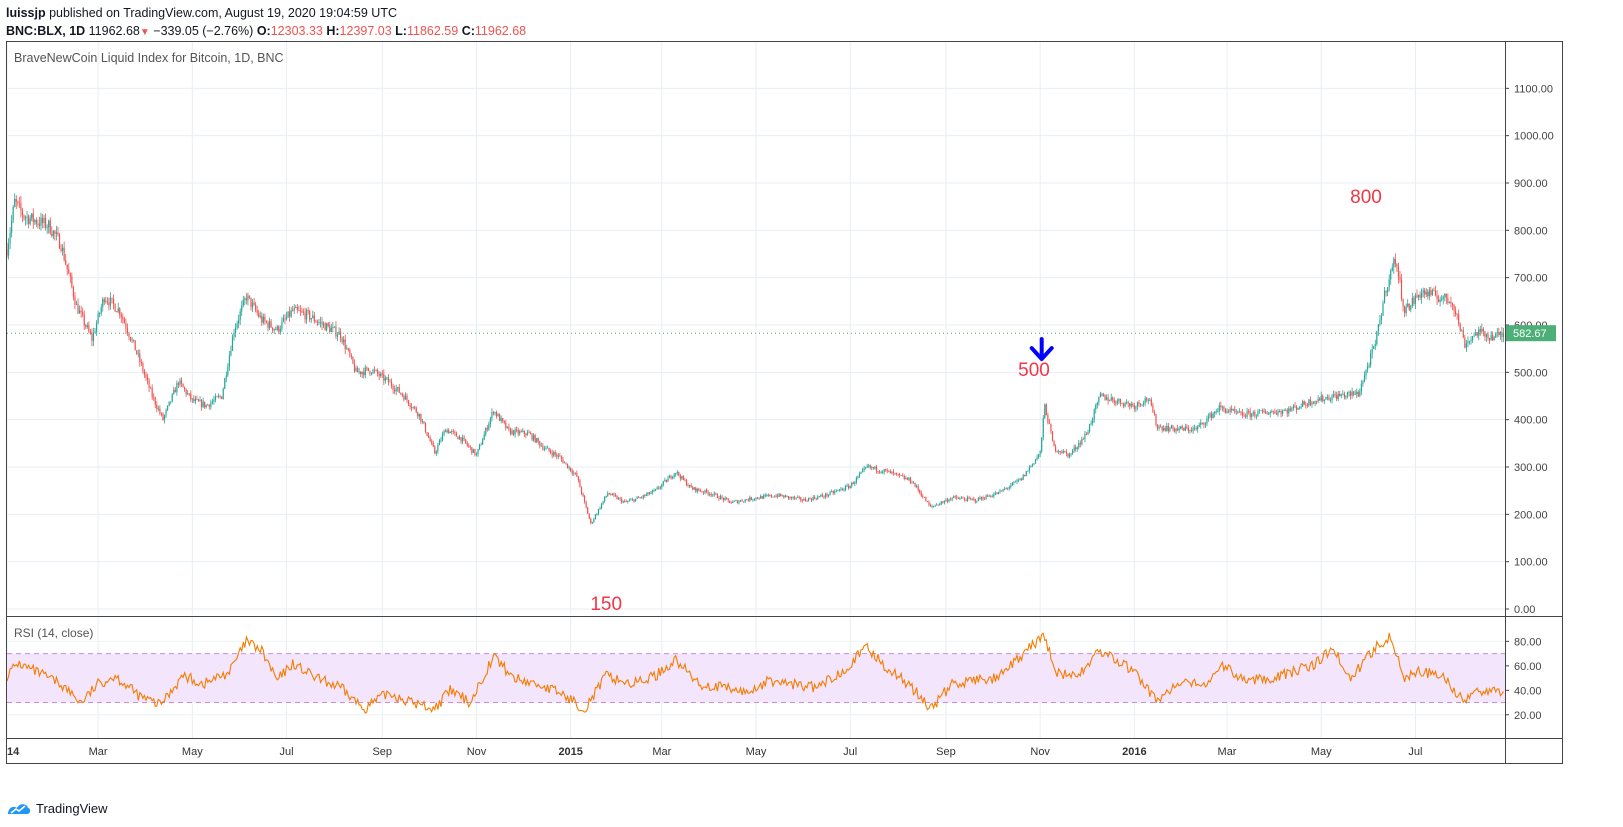  I want to click on time-tick-label: May, so click(192, 752).